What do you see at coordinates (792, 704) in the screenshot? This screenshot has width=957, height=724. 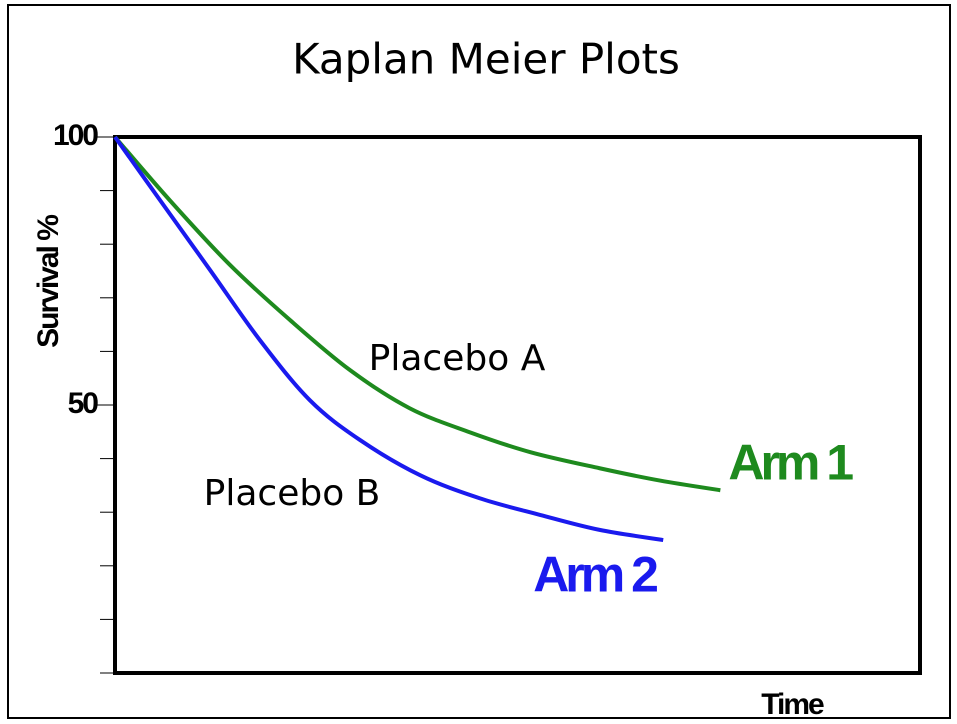 I see `x-axis-label: Time` at bounding box center [792, 704].